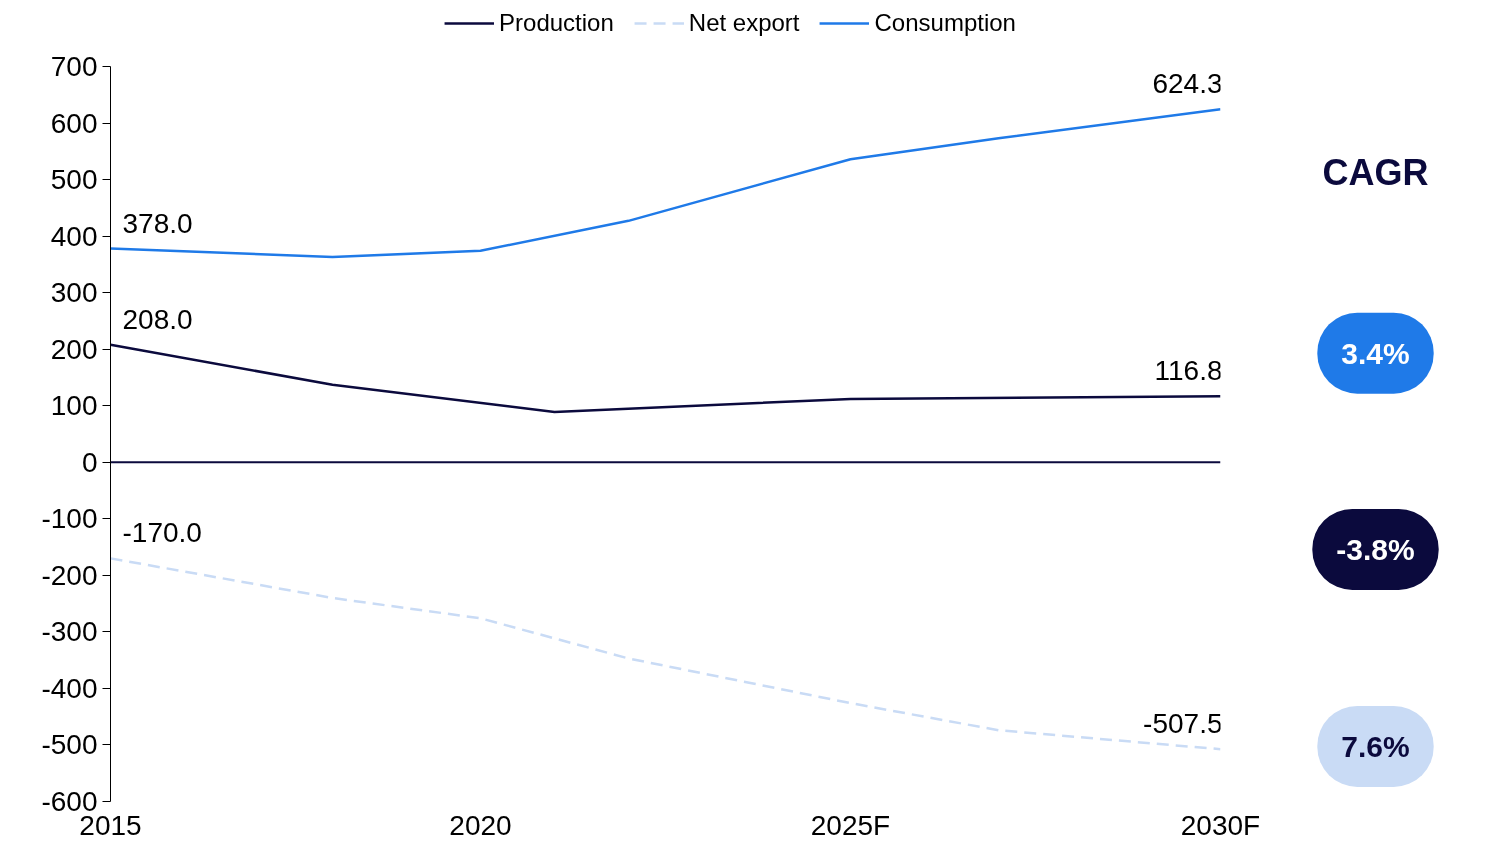 This screenshot has height=861, width=1496. Describe the element at coordinates (89, 462) in the screenshot. I see `y-tick-label: 0` at that location.